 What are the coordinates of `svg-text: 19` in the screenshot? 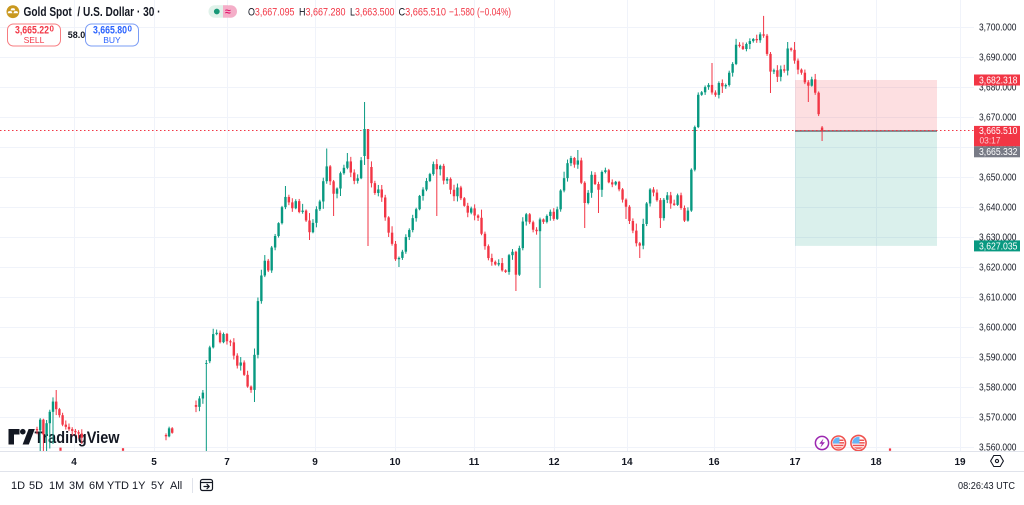 It's located at (960, 462).